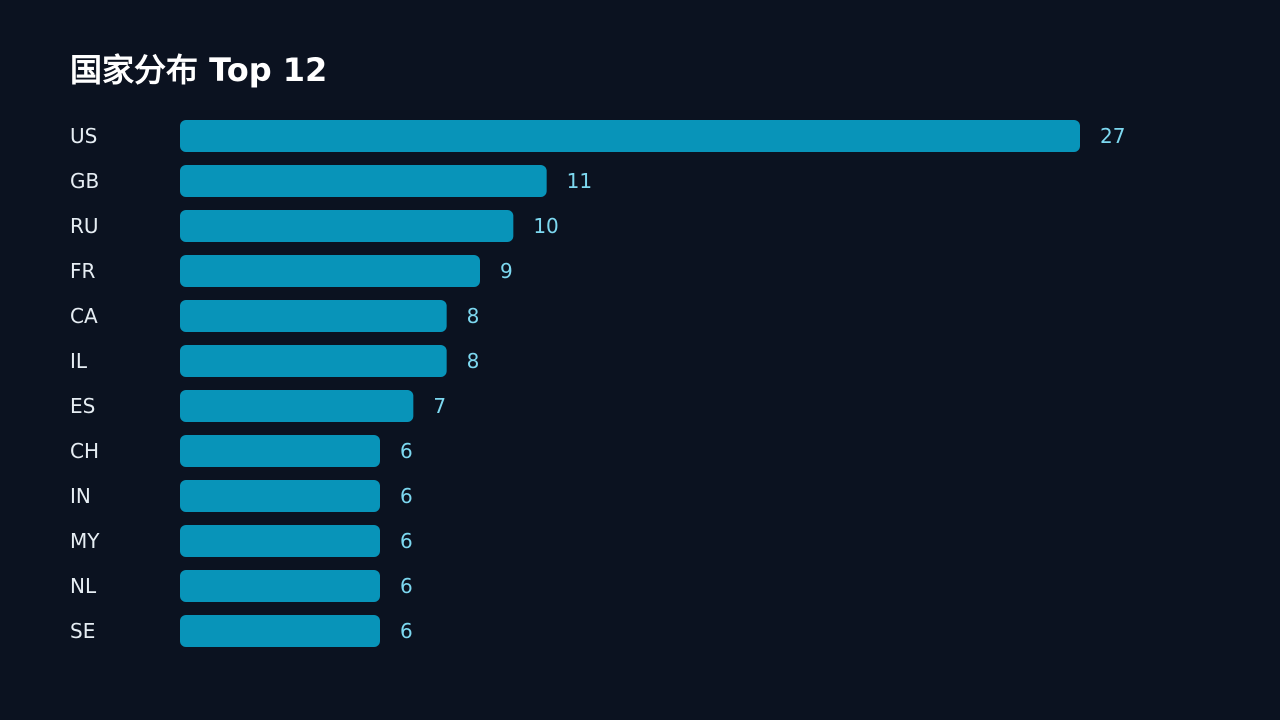 The image size is (1280, 720). Describe the element at coordinates (545, 226) in the screenshot. I see `value-label: 10` at that location.